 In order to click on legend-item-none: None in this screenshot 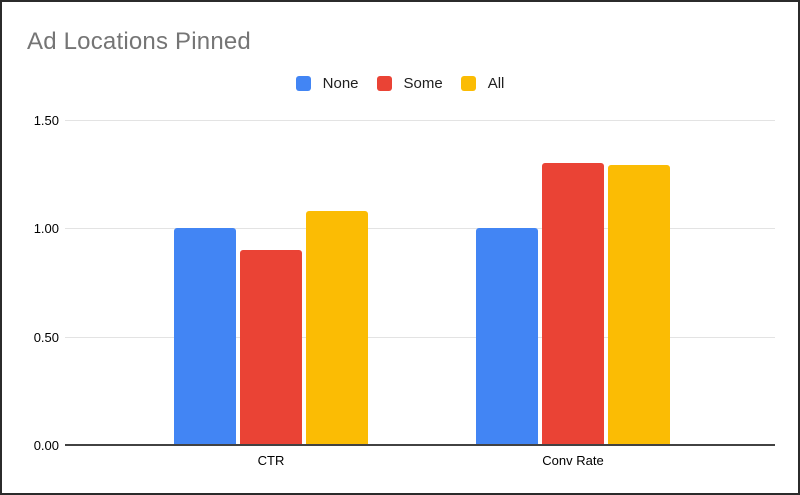, I will do `click(327, 83)`.